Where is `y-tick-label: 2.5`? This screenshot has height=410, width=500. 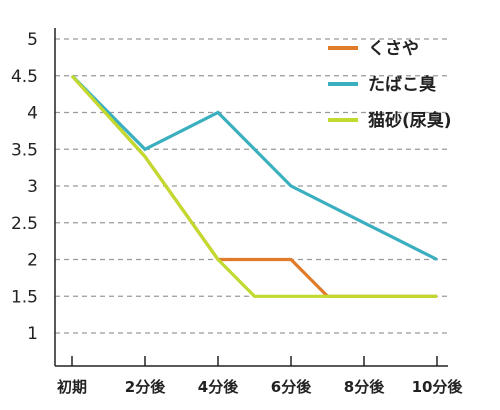
y-tick-label: 2.5 is located at coordinates (24, 224).